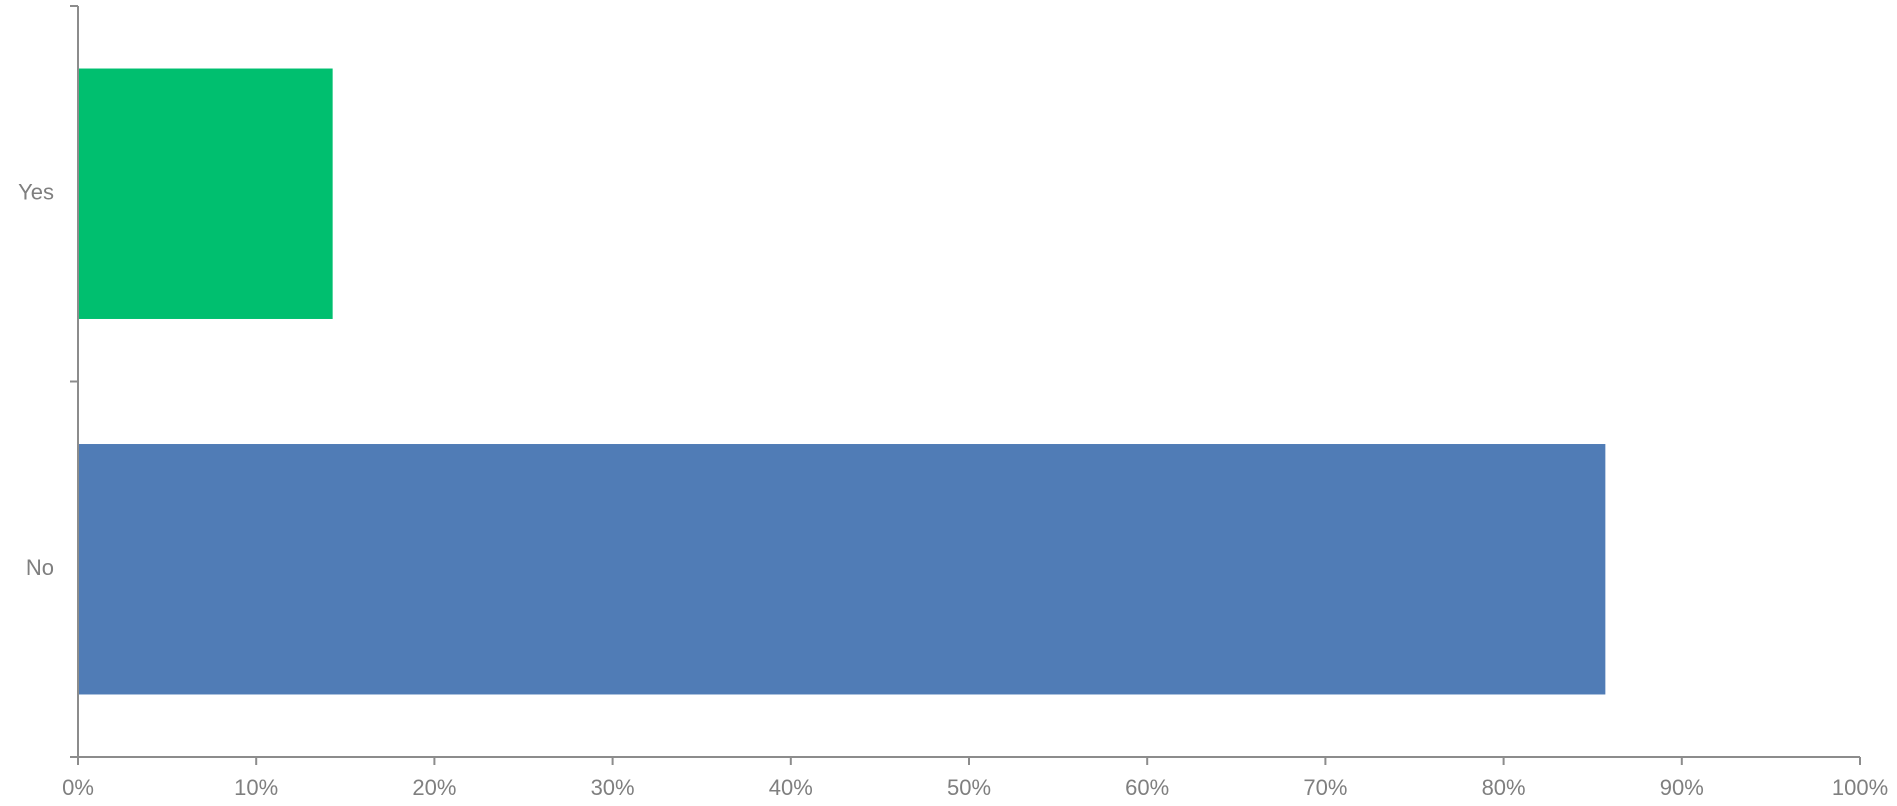 The image size is (1897, 806). I want to click on x-tick-label: 20%, so click(434, 787).